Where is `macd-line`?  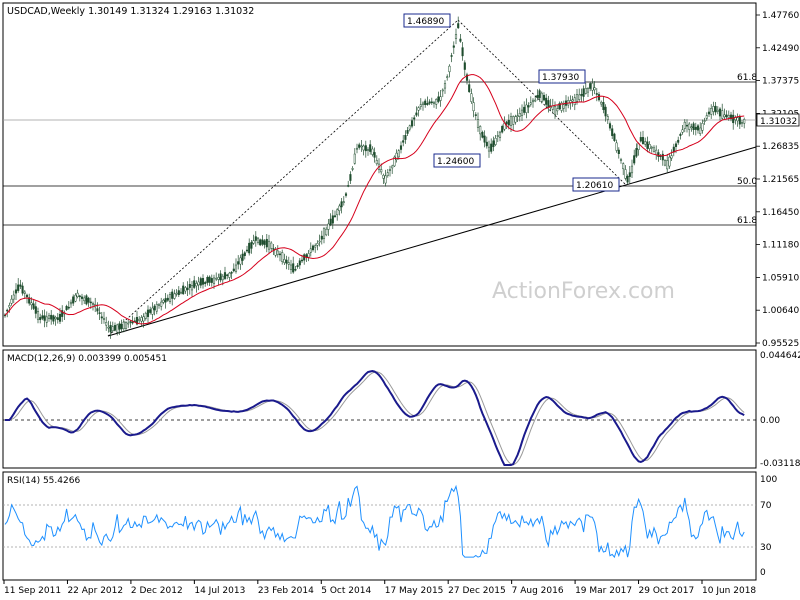 macd-line is located at coordinates (375, 417).